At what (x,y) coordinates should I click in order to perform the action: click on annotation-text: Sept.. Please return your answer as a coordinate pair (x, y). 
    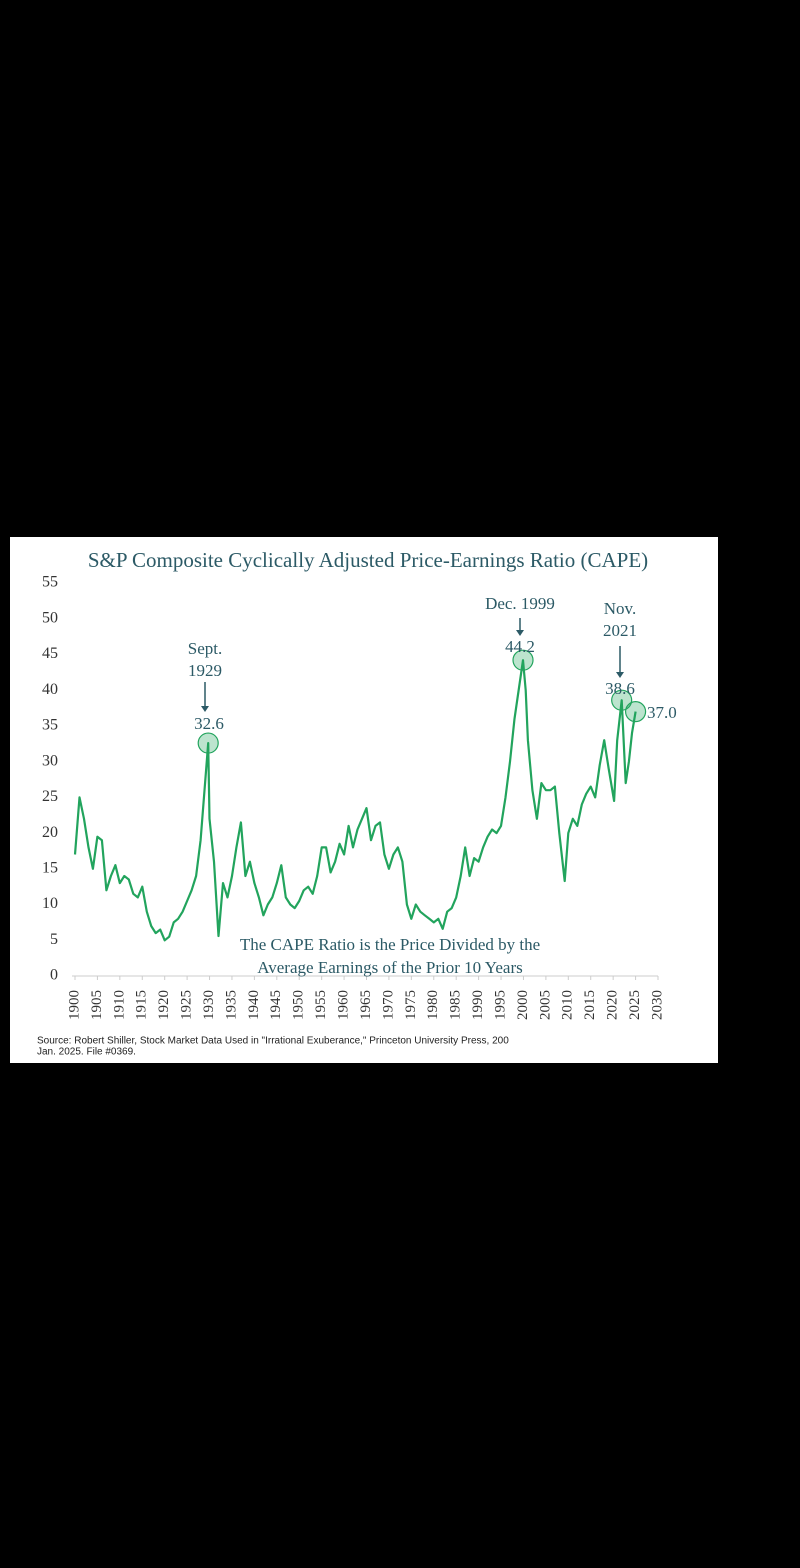
    Looking at the image, I should click on (205, 648).